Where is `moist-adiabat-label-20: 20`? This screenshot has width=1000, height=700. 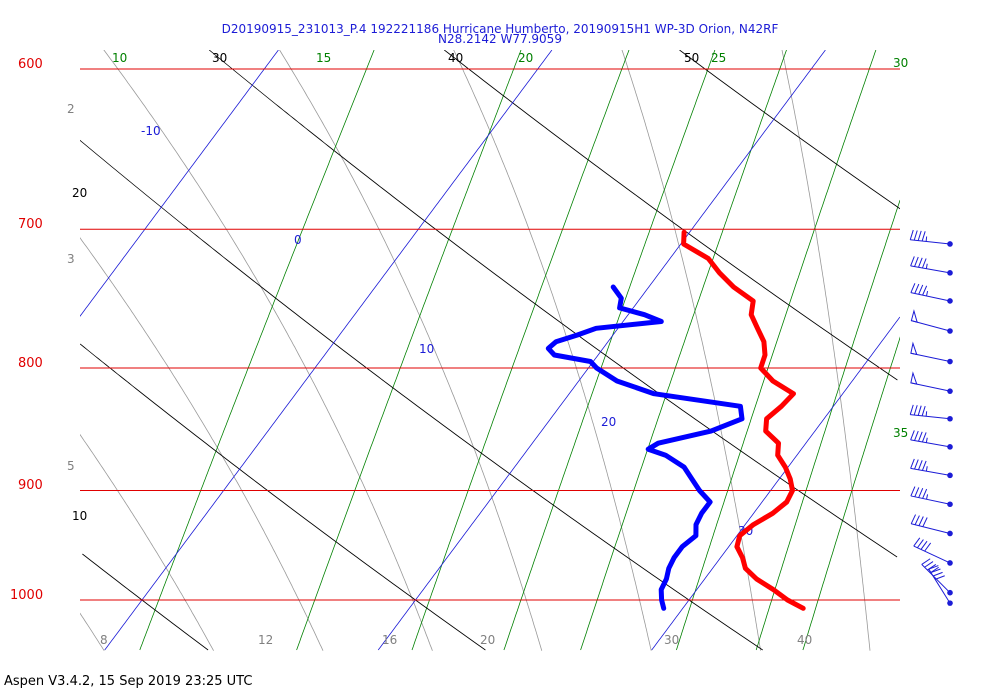 moist-adiabat-label-20: 20 is located at coordinates (487, 640).